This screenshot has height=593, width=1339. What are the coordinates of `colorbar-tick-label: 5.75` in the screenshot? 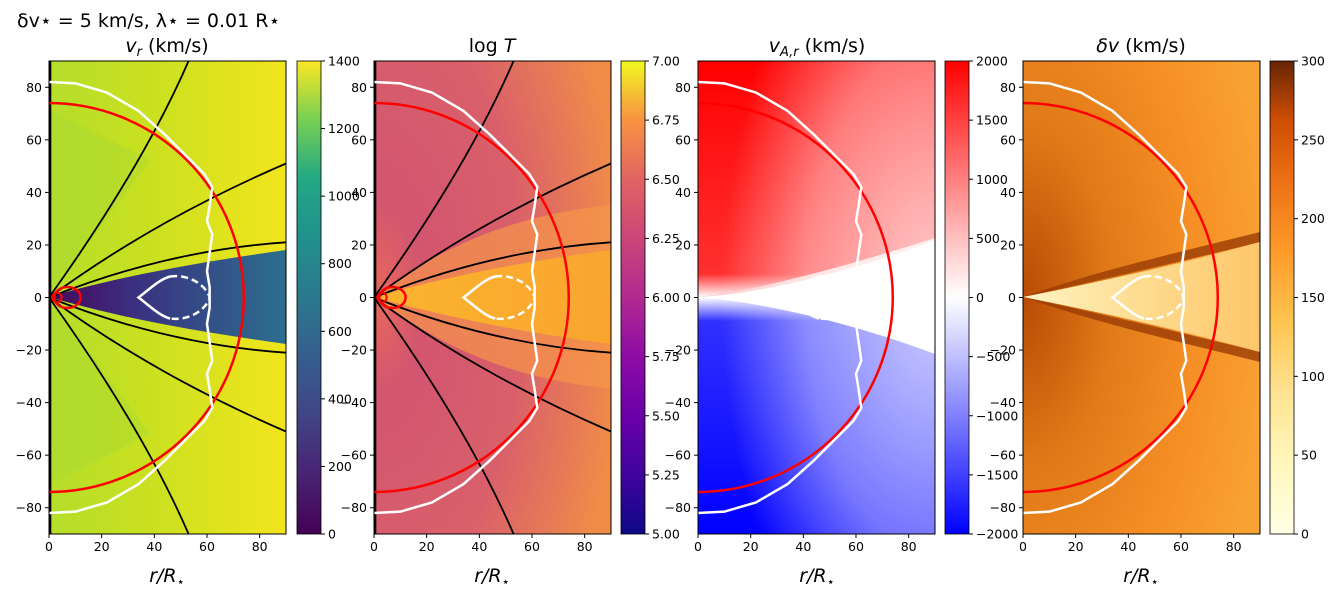 It's located at (666, 356).